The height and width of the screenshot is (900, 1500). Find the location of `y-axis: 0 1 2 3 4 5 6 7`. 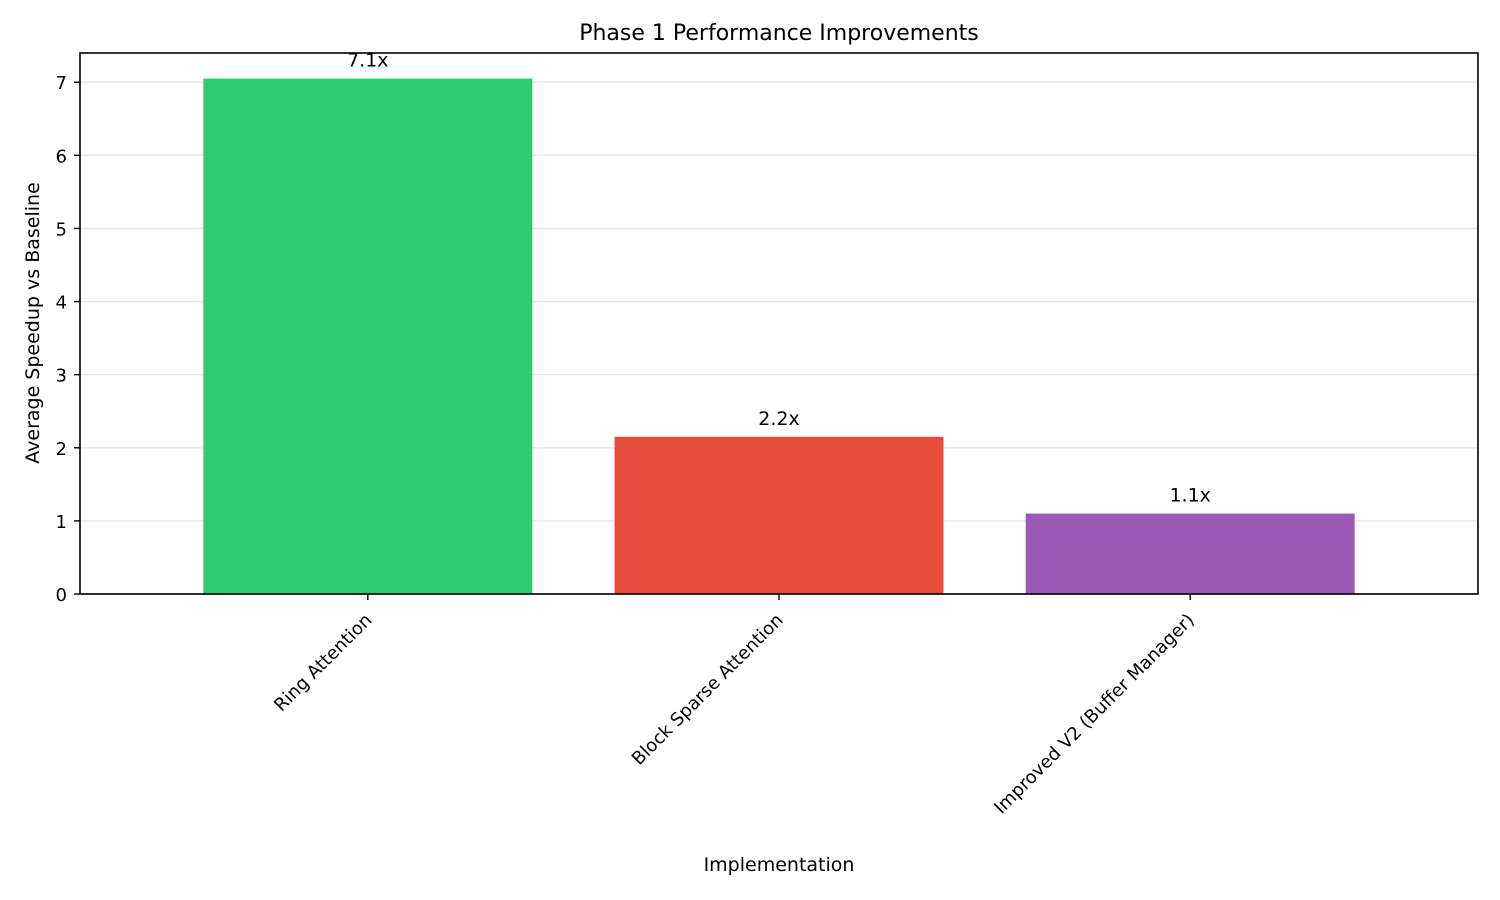

y-axis: 0 1 2 3 4 5 6 7 is located at coordinates (68, 339).